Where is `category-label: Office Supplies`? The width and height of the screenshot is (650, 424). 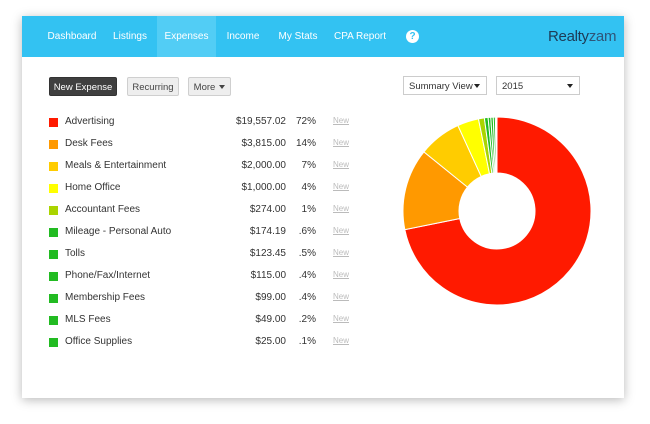
category-label: Office Supplies is located at coordinates (99, 341).